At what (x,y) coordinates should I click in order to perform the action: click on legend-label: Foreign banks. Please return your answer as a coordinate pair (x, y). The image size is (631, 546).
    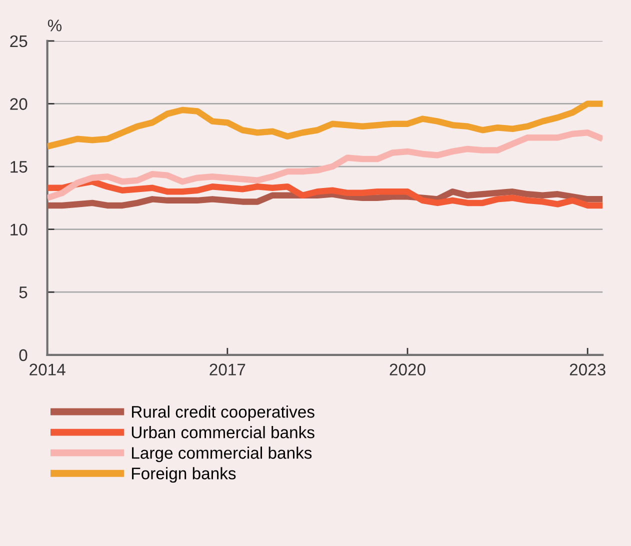
    Looking at the image, I should click on (184, 475).